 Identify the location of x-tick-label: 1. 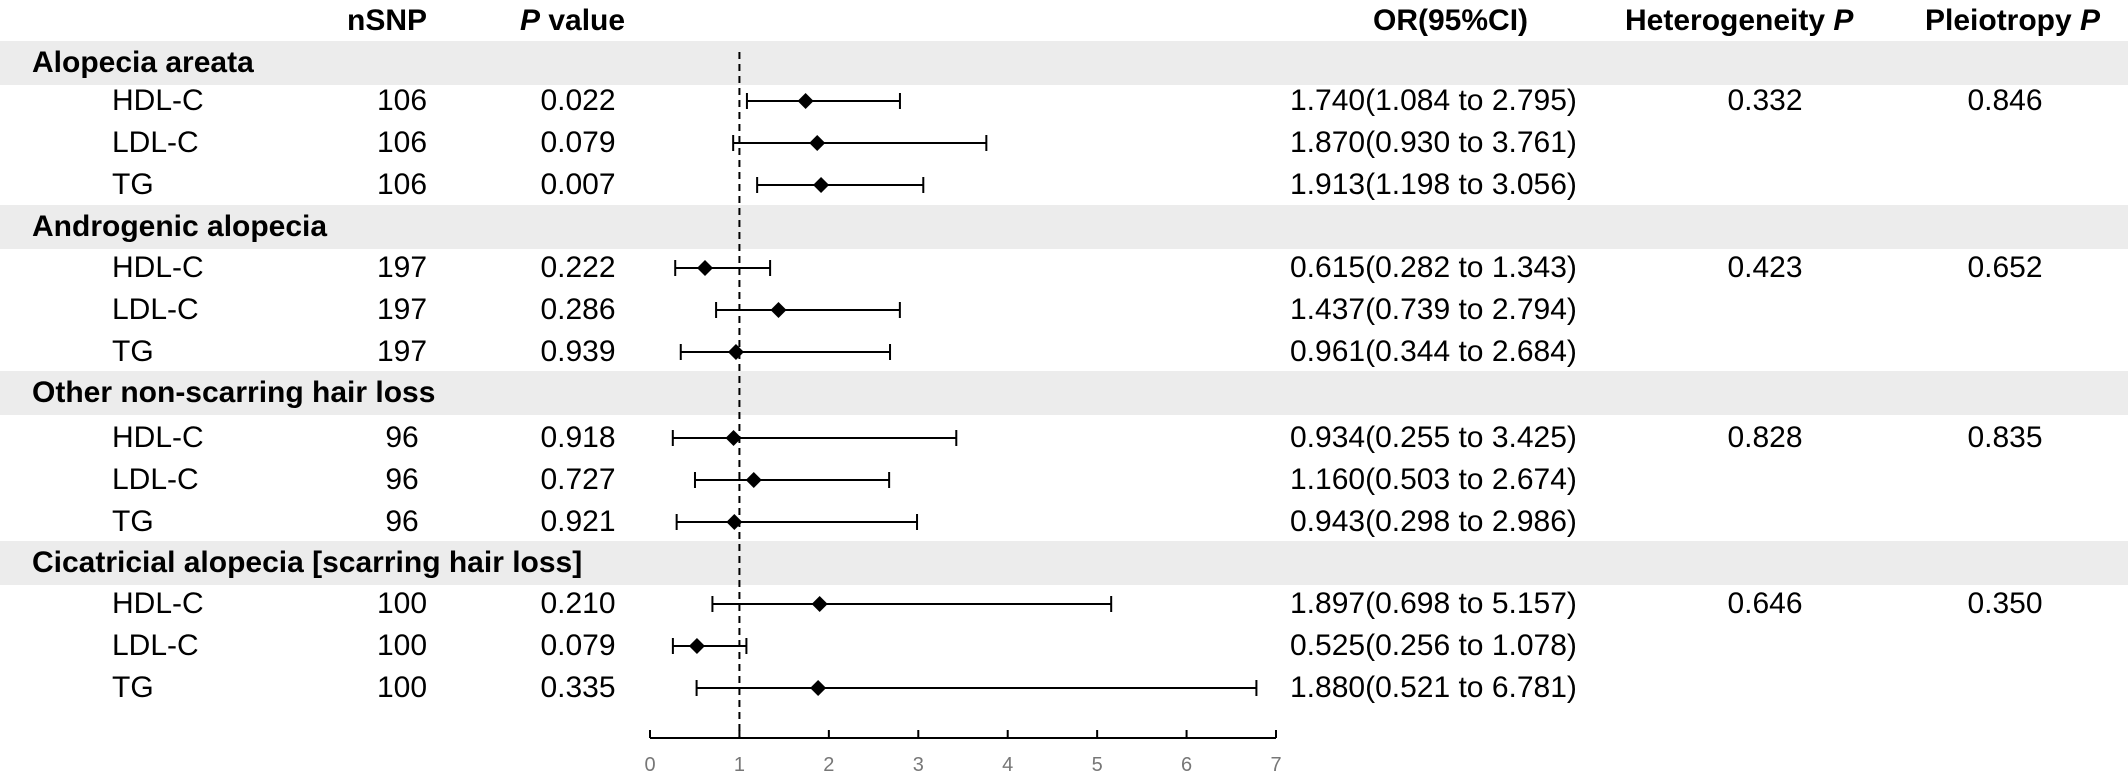
(739, 765).